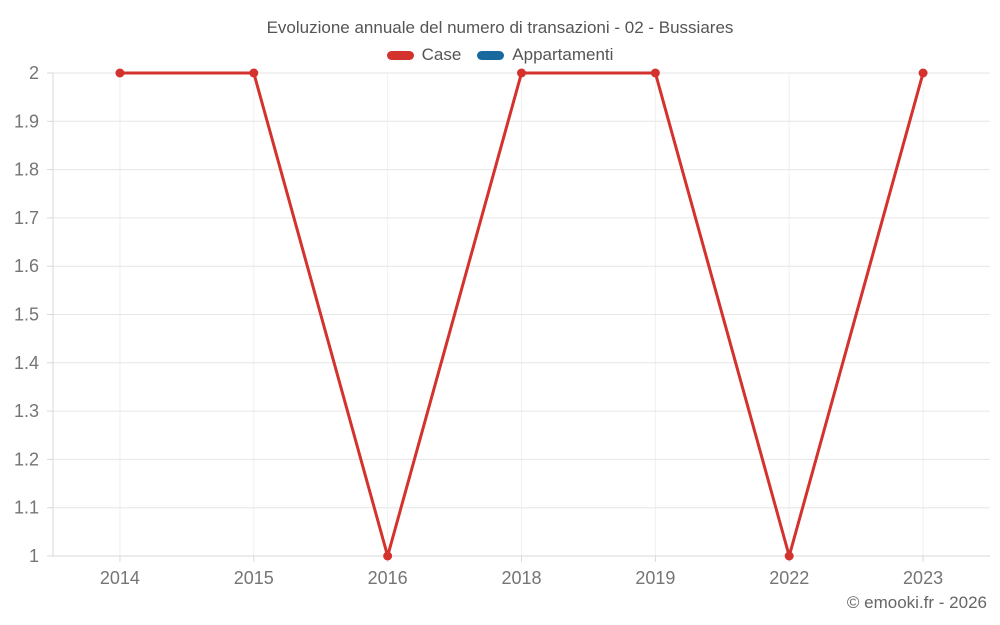  What do you see at coordinates (26, 363) in the screenshot?
I see `y-axis-label: 1.4` at bounding box center [26, 363].